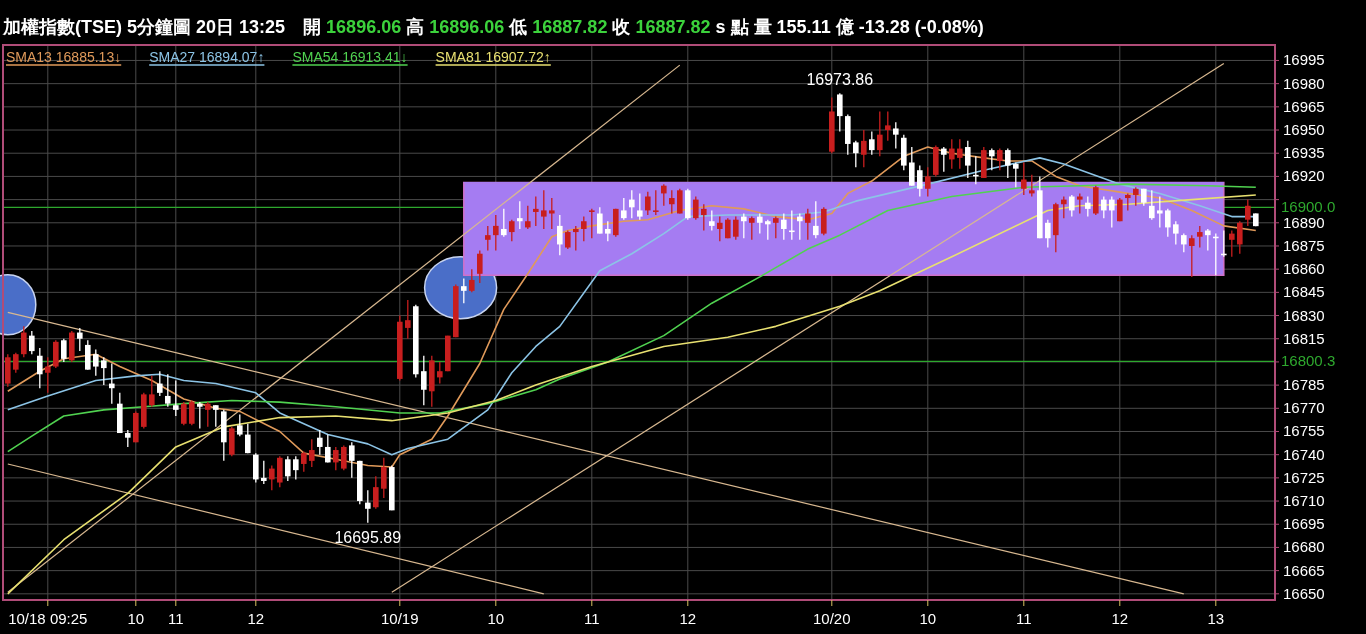 This screenshot has width=1366, height=634. Describe the element at coordinates (493, 57) in the screenshot. I see `text: SMA81 16907.72↑` at that location.